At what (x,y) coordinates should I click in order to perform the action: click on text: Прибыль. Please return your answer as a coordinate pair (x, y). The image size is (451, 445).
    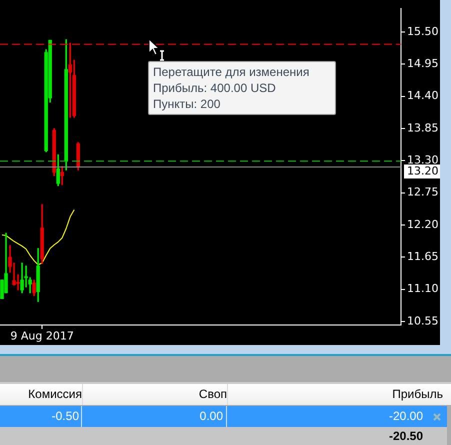
    Looking at the image, I should click on (417, 394).